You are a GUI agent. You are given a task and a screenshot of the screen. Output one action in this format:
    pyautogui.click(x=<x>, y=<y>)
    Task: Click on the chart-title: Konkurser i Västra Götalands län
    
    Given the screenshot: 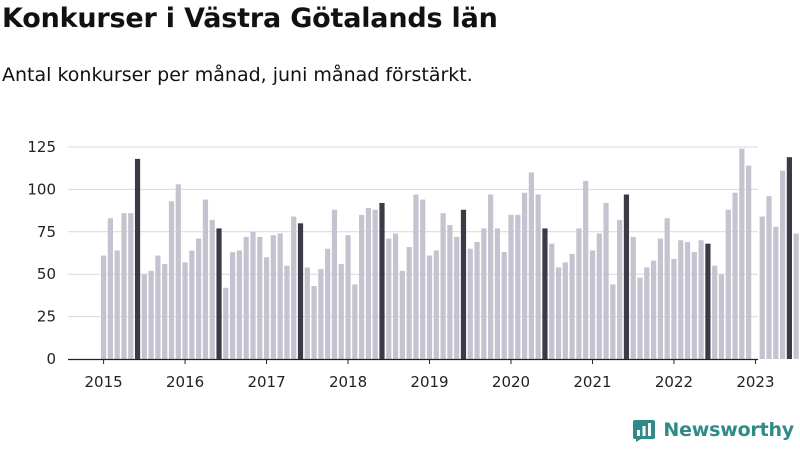 What is the action you would take?
    pyautogui.click(x=250, y=18)
    